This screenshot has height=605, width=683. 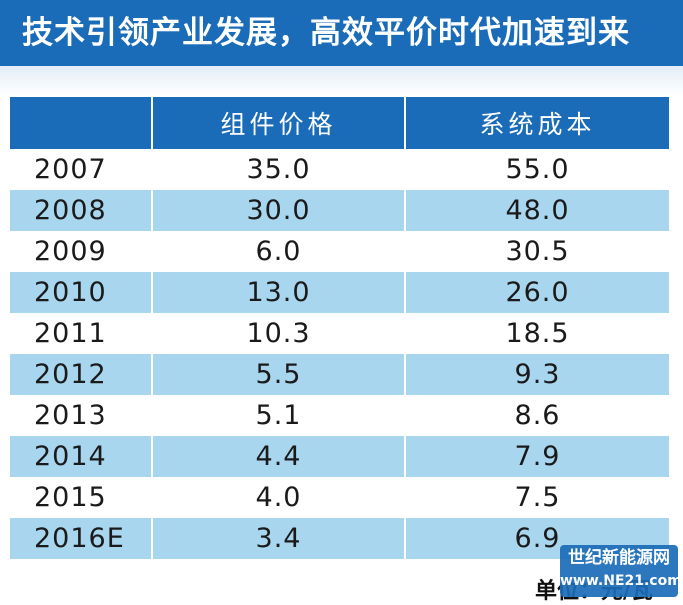 What do you see at coordinates (81, 210) in the screenshot?
I see `year-cell: 2008` at bounding box center [81, 210].